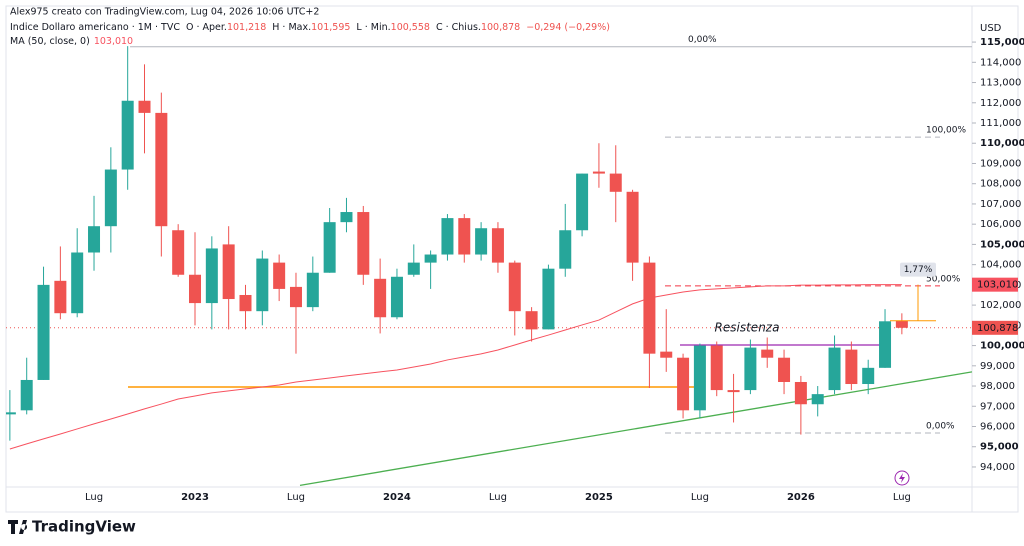  Describe the element at coordinates (943, 279) in the screenshot. I see `fib-label: 50,00%` at that location.